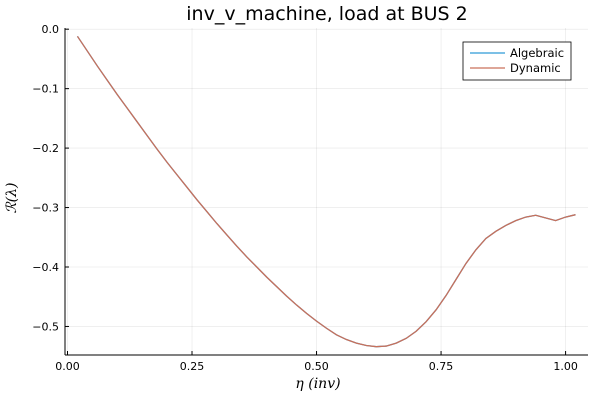  I want to click on x-tick-label: 0.25, so click(192, 366).